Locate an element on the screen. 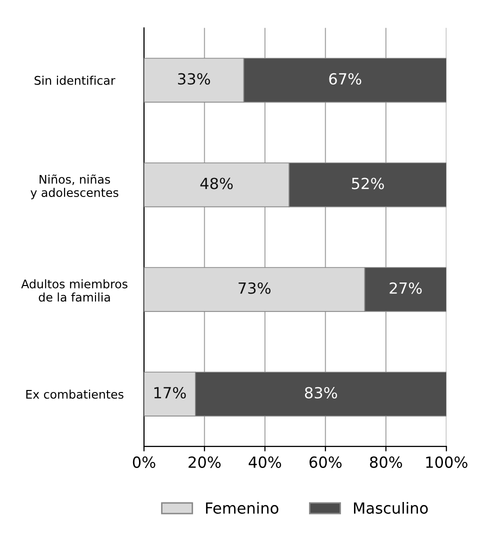 This screenshot has height=558, width=480. x-tick-label: 40% is located at coordinates (265, 462).